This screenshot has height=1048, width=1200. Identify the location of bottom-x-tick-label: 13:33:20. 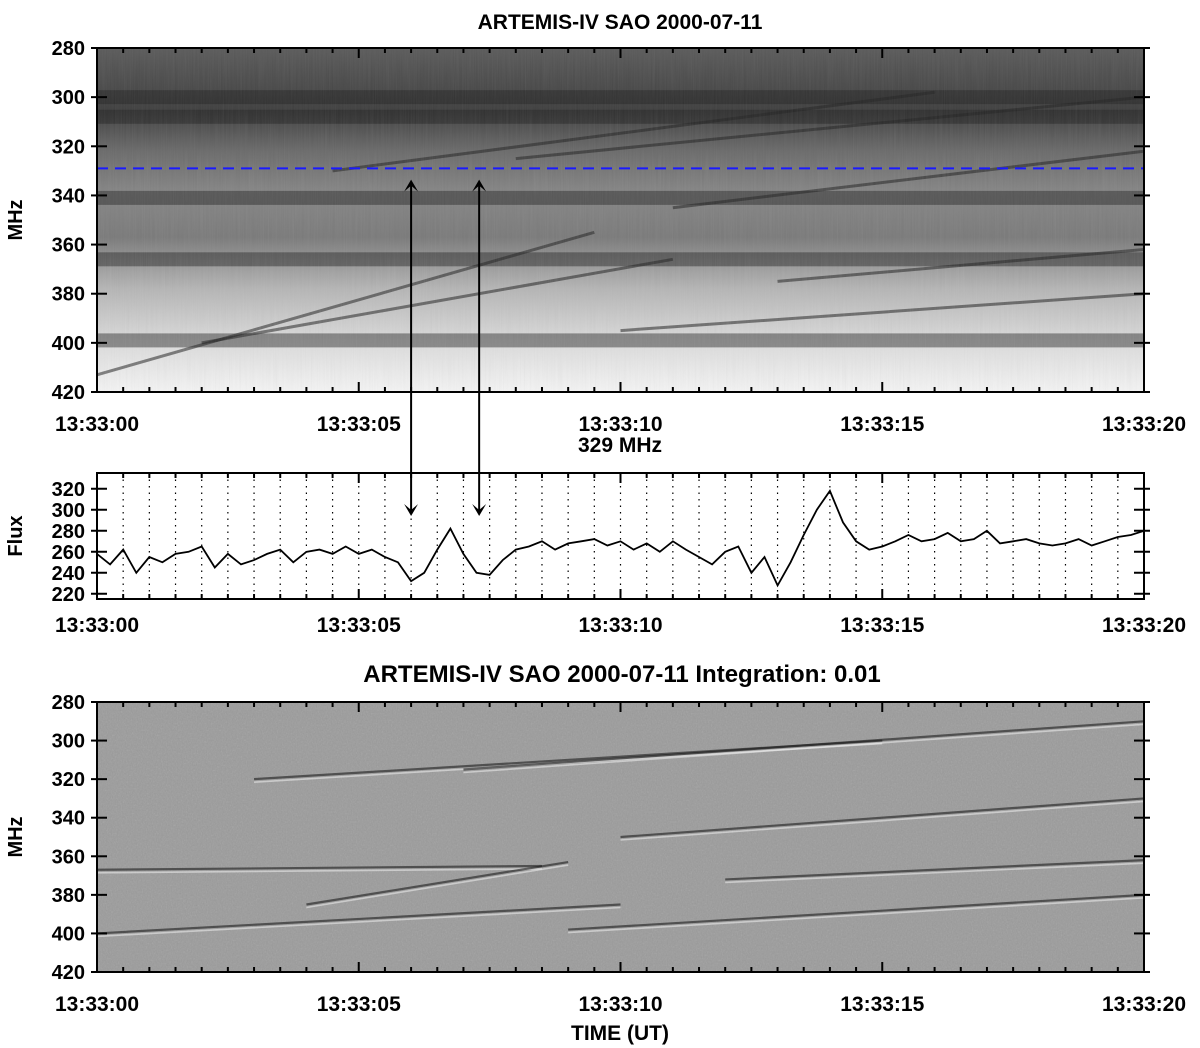
(1144, 1004).